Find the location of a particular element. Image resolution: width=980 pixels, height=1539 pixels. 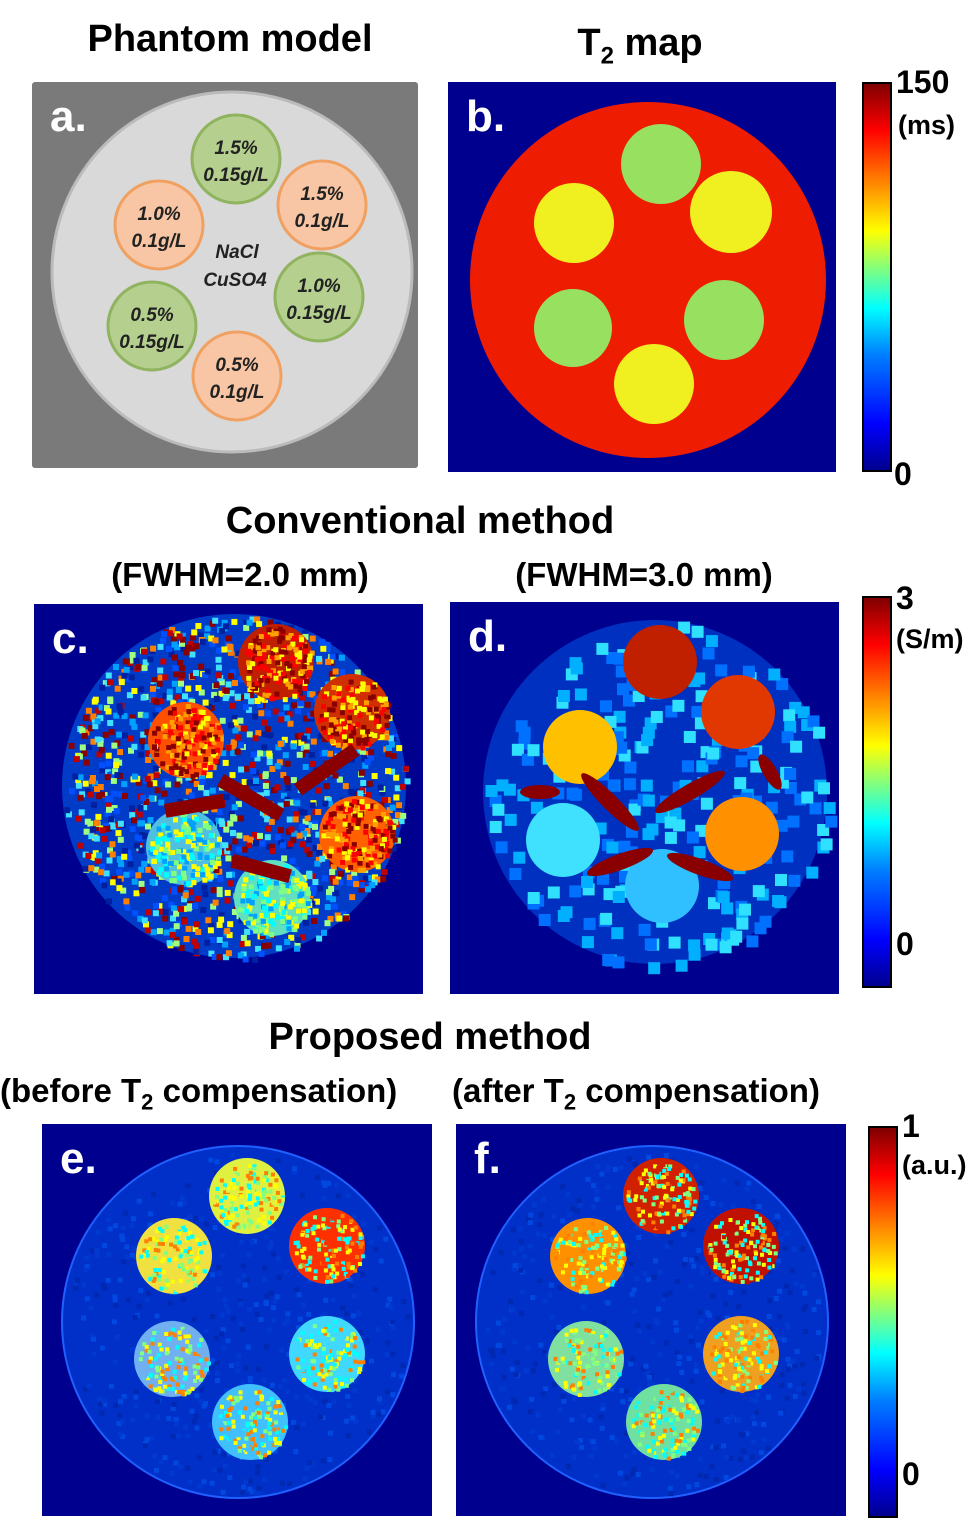

panel-c-subtitle: (FWHM=2.0 mm) is located at coordinates (240, 574).